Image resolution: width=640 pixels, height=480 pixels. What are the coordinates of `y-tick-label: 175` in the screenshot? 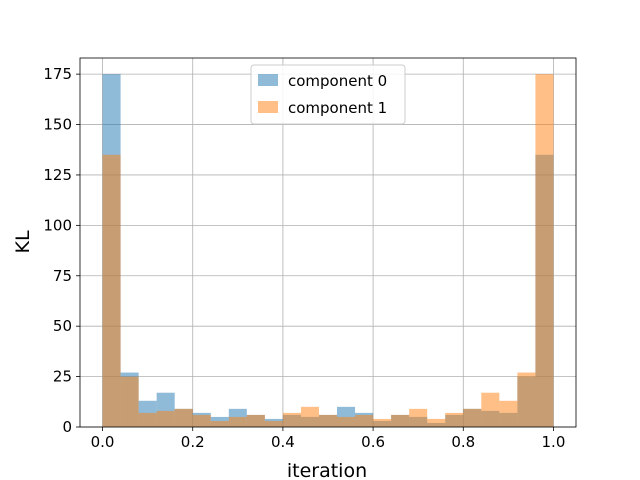 It's located at (57, 74).